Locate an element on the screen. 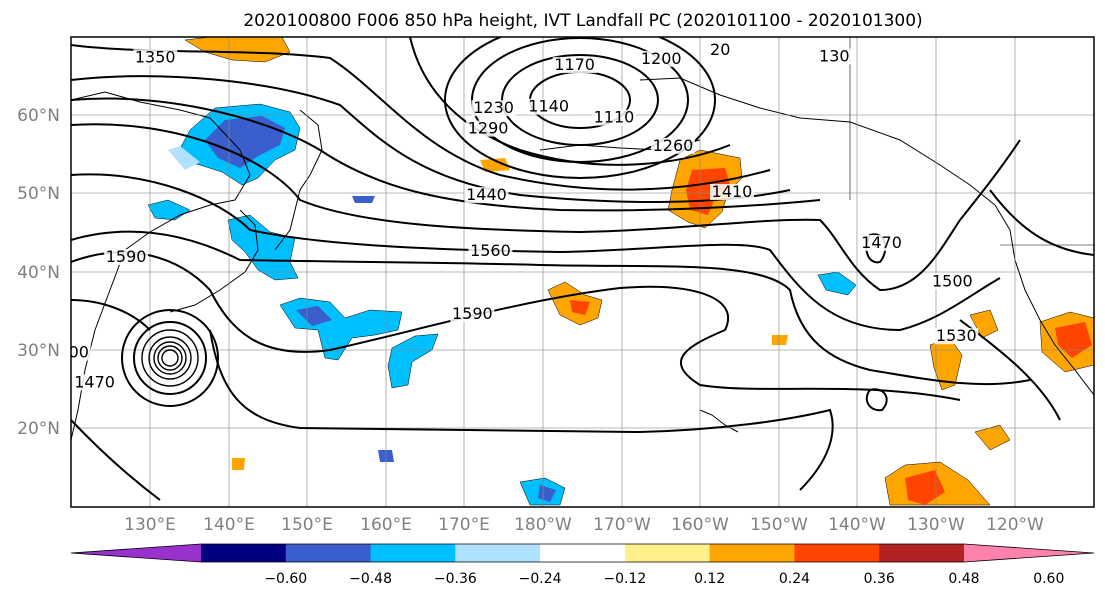 The height and width of the screenshot is (601, 1105). ivt-positive-east3 is located at coordinates (992, 437).